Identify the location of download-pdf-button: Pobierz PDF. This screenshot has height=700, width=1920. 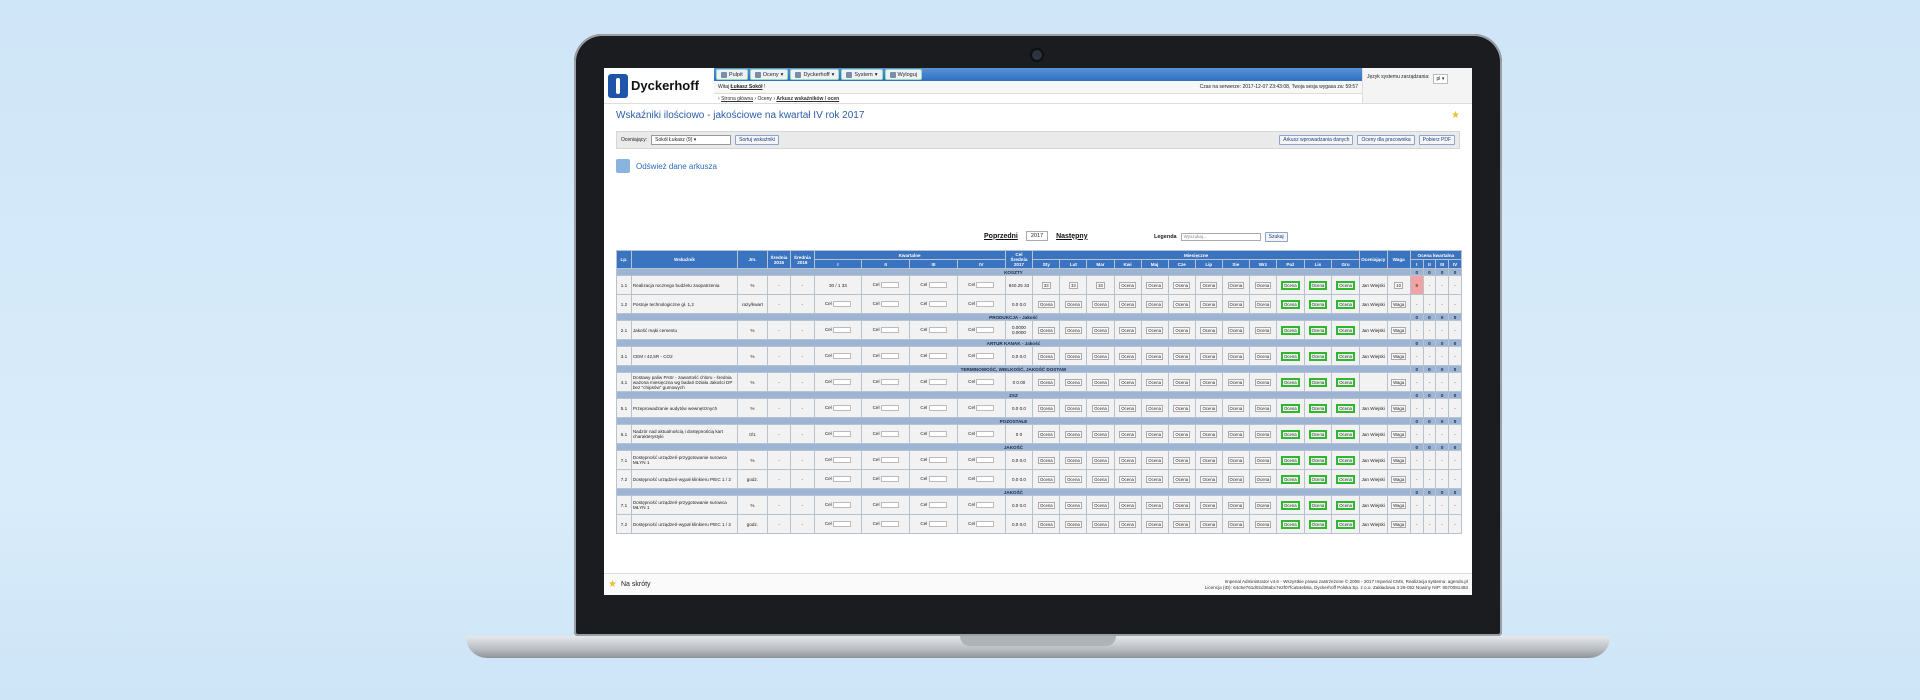
(1436, 140).